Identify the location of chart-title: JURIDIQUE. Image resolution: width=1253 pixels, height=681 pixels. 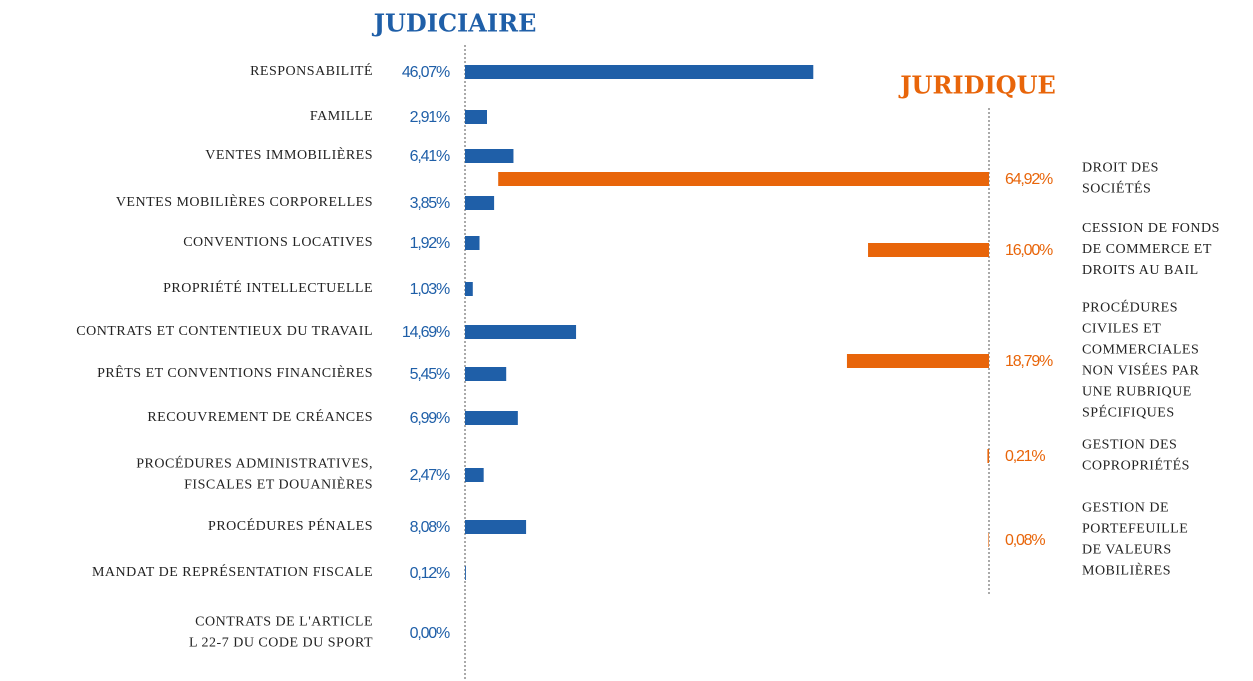
(977, 85).